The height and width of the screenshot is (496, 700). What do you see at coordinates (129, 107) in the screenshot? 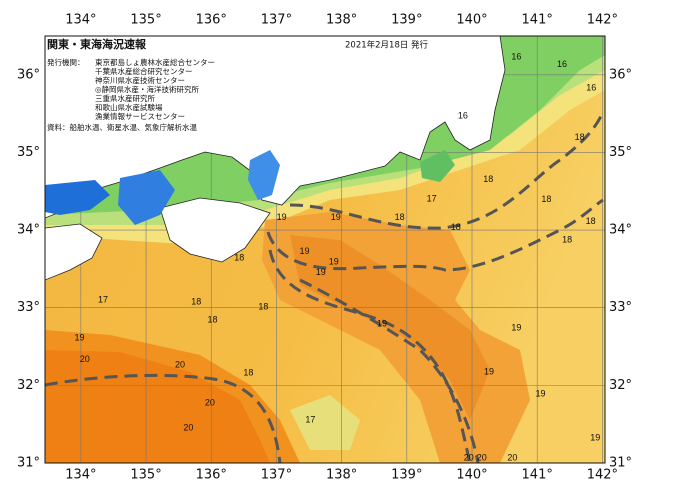
I see `issuer: 和歌山県水産試験場` at bounding box center [129, 107].